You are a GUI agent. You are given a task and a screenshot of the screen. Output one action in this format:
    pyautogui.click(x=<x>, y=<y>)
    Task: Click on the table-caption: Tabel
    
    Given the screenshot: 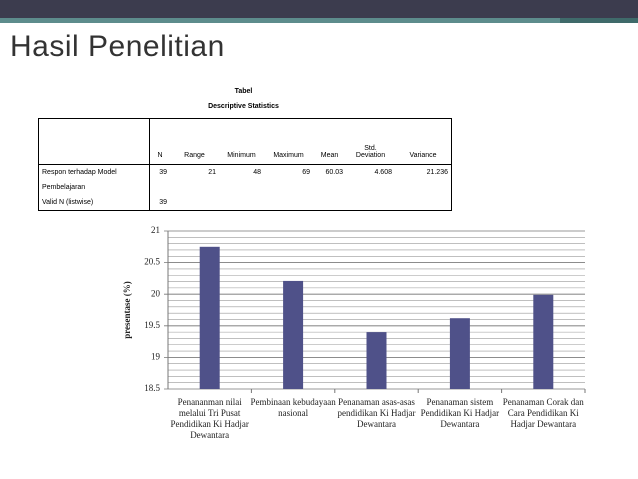 What is the action you would take?
    pyautogui.click(x=243, y=91)
    